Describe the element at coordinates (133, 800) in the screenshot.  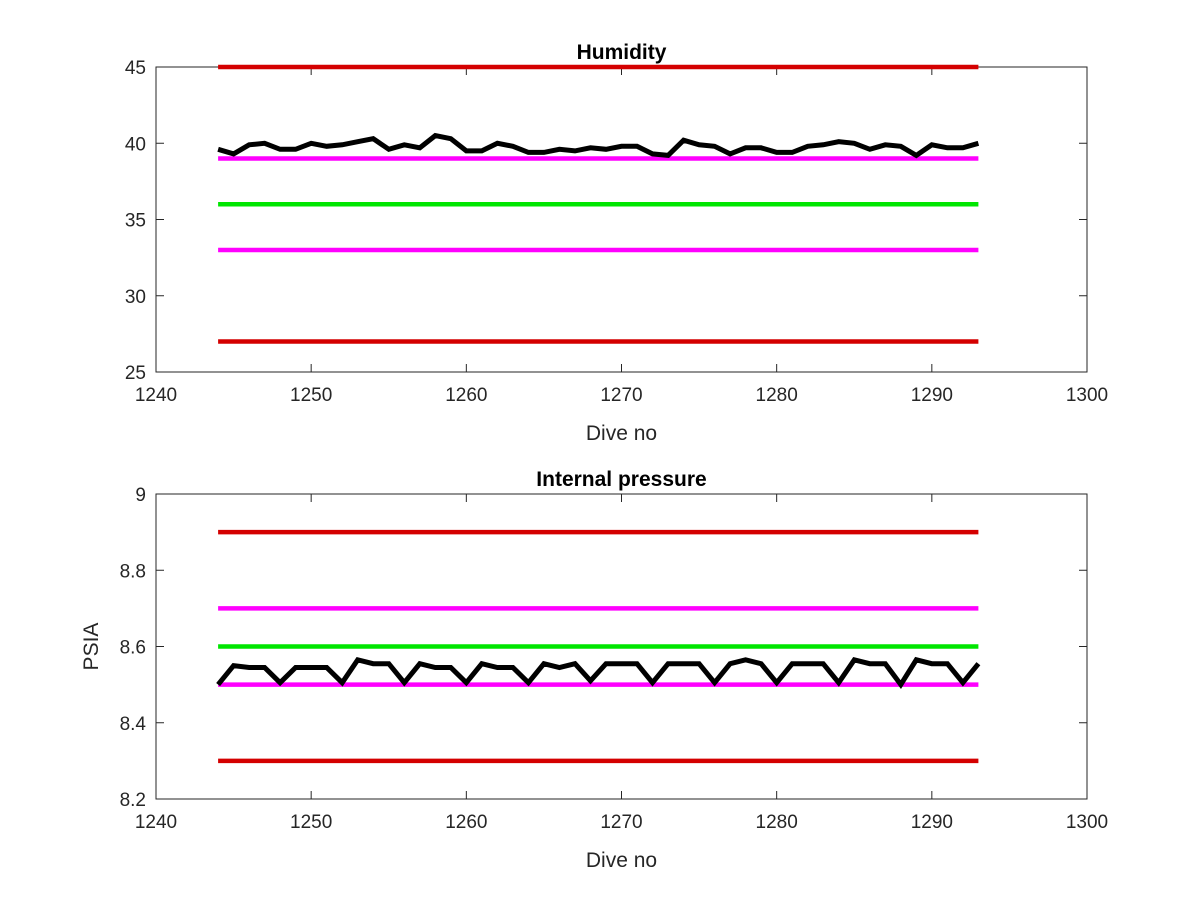
I see `y-tick-label: 8.2` at that location.